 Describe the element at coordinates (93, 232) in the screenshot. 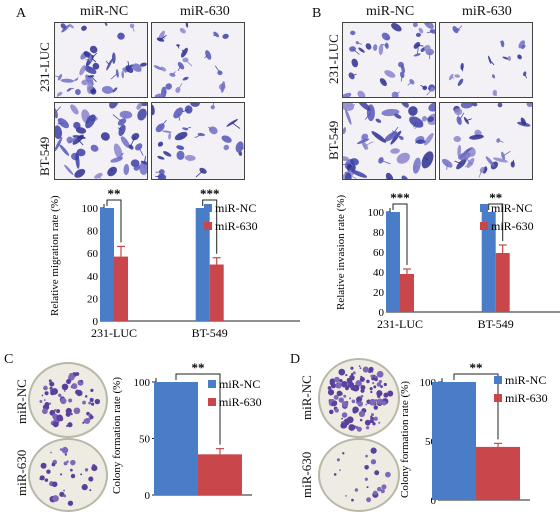

I see `y-tick-label: 80` at that location.